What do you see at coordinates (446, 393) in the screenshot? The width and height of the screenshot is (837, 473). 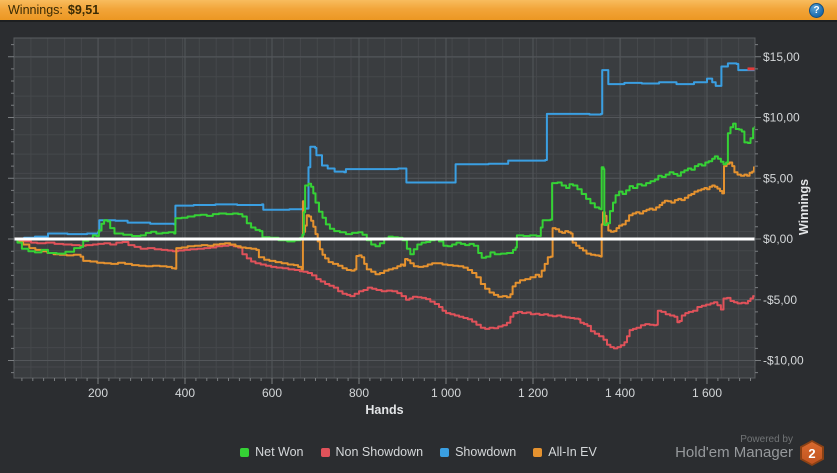 I see `x-tick-label: 1 000` at bounding box center [446, 393].